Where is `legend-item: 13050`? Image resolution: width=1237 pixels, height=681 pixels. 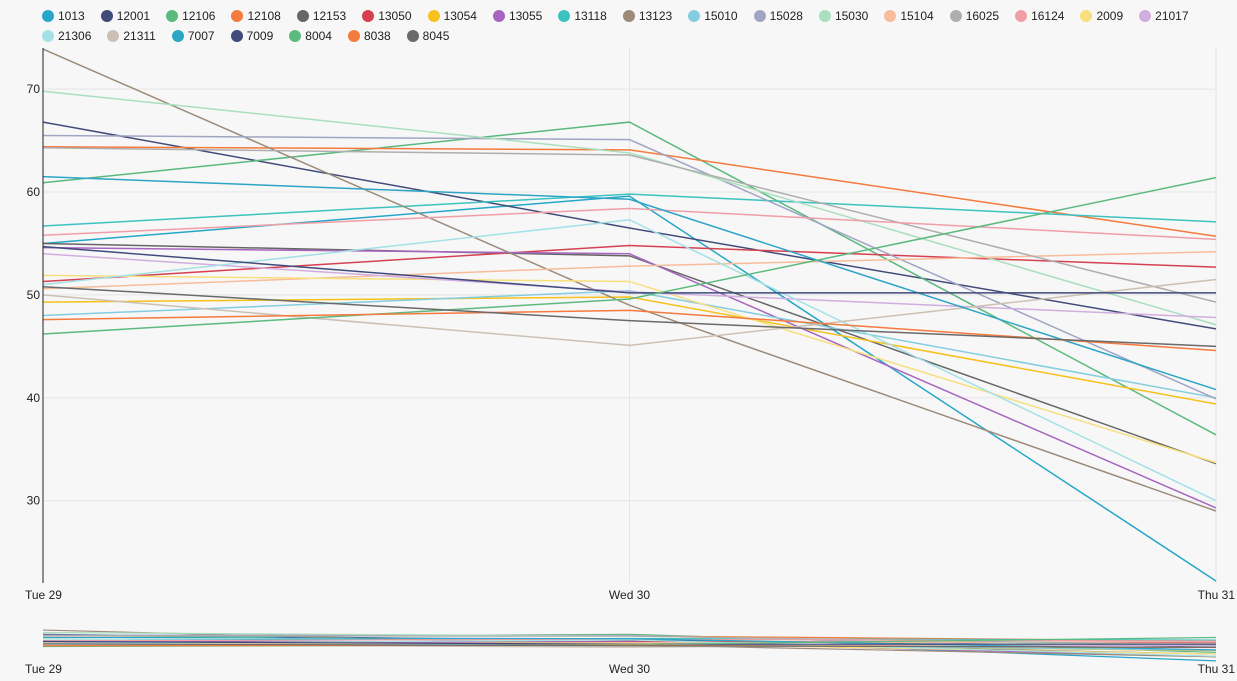
legend-item: 13050 is located at coordinates (387, 16).